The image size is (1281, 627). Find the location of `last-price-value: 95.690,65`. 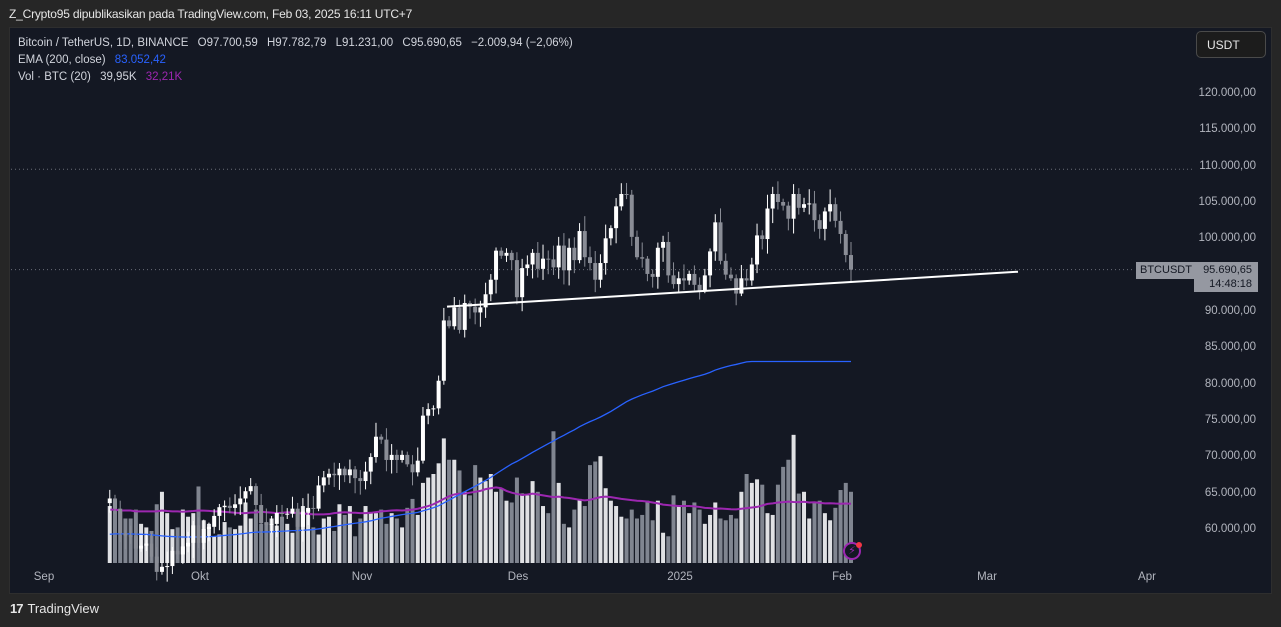

last-price-value: 95.690,65 is located at coordinates (1227, 270).